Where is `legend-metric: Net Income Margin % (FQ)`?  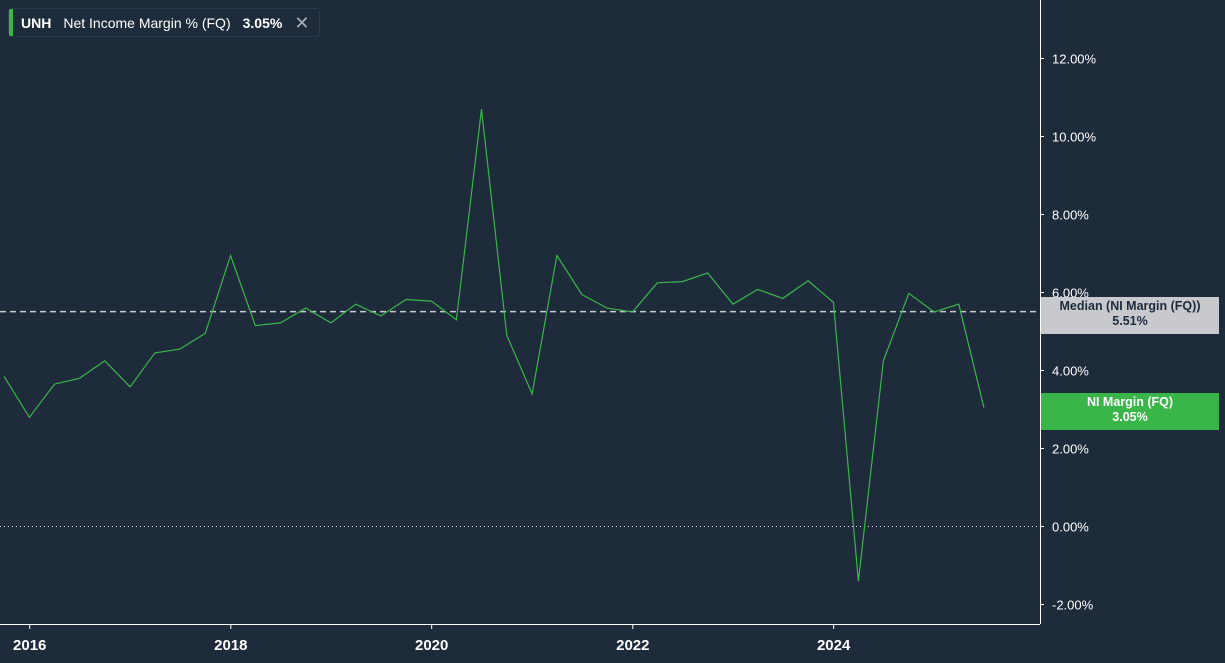 legend-metric: Net Income Margin % (FQ) is located at coordinates (147, 22).